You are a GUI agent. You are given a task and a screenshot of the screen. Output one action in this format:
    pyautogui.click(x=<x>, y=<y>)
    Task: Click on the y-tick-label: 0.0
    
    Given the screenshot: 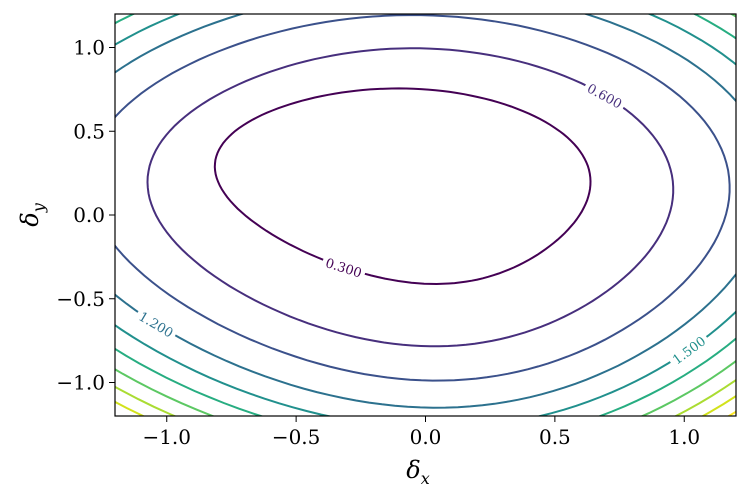 What is the action you would take?
    pyautogui.click(x=89, y=215)
    